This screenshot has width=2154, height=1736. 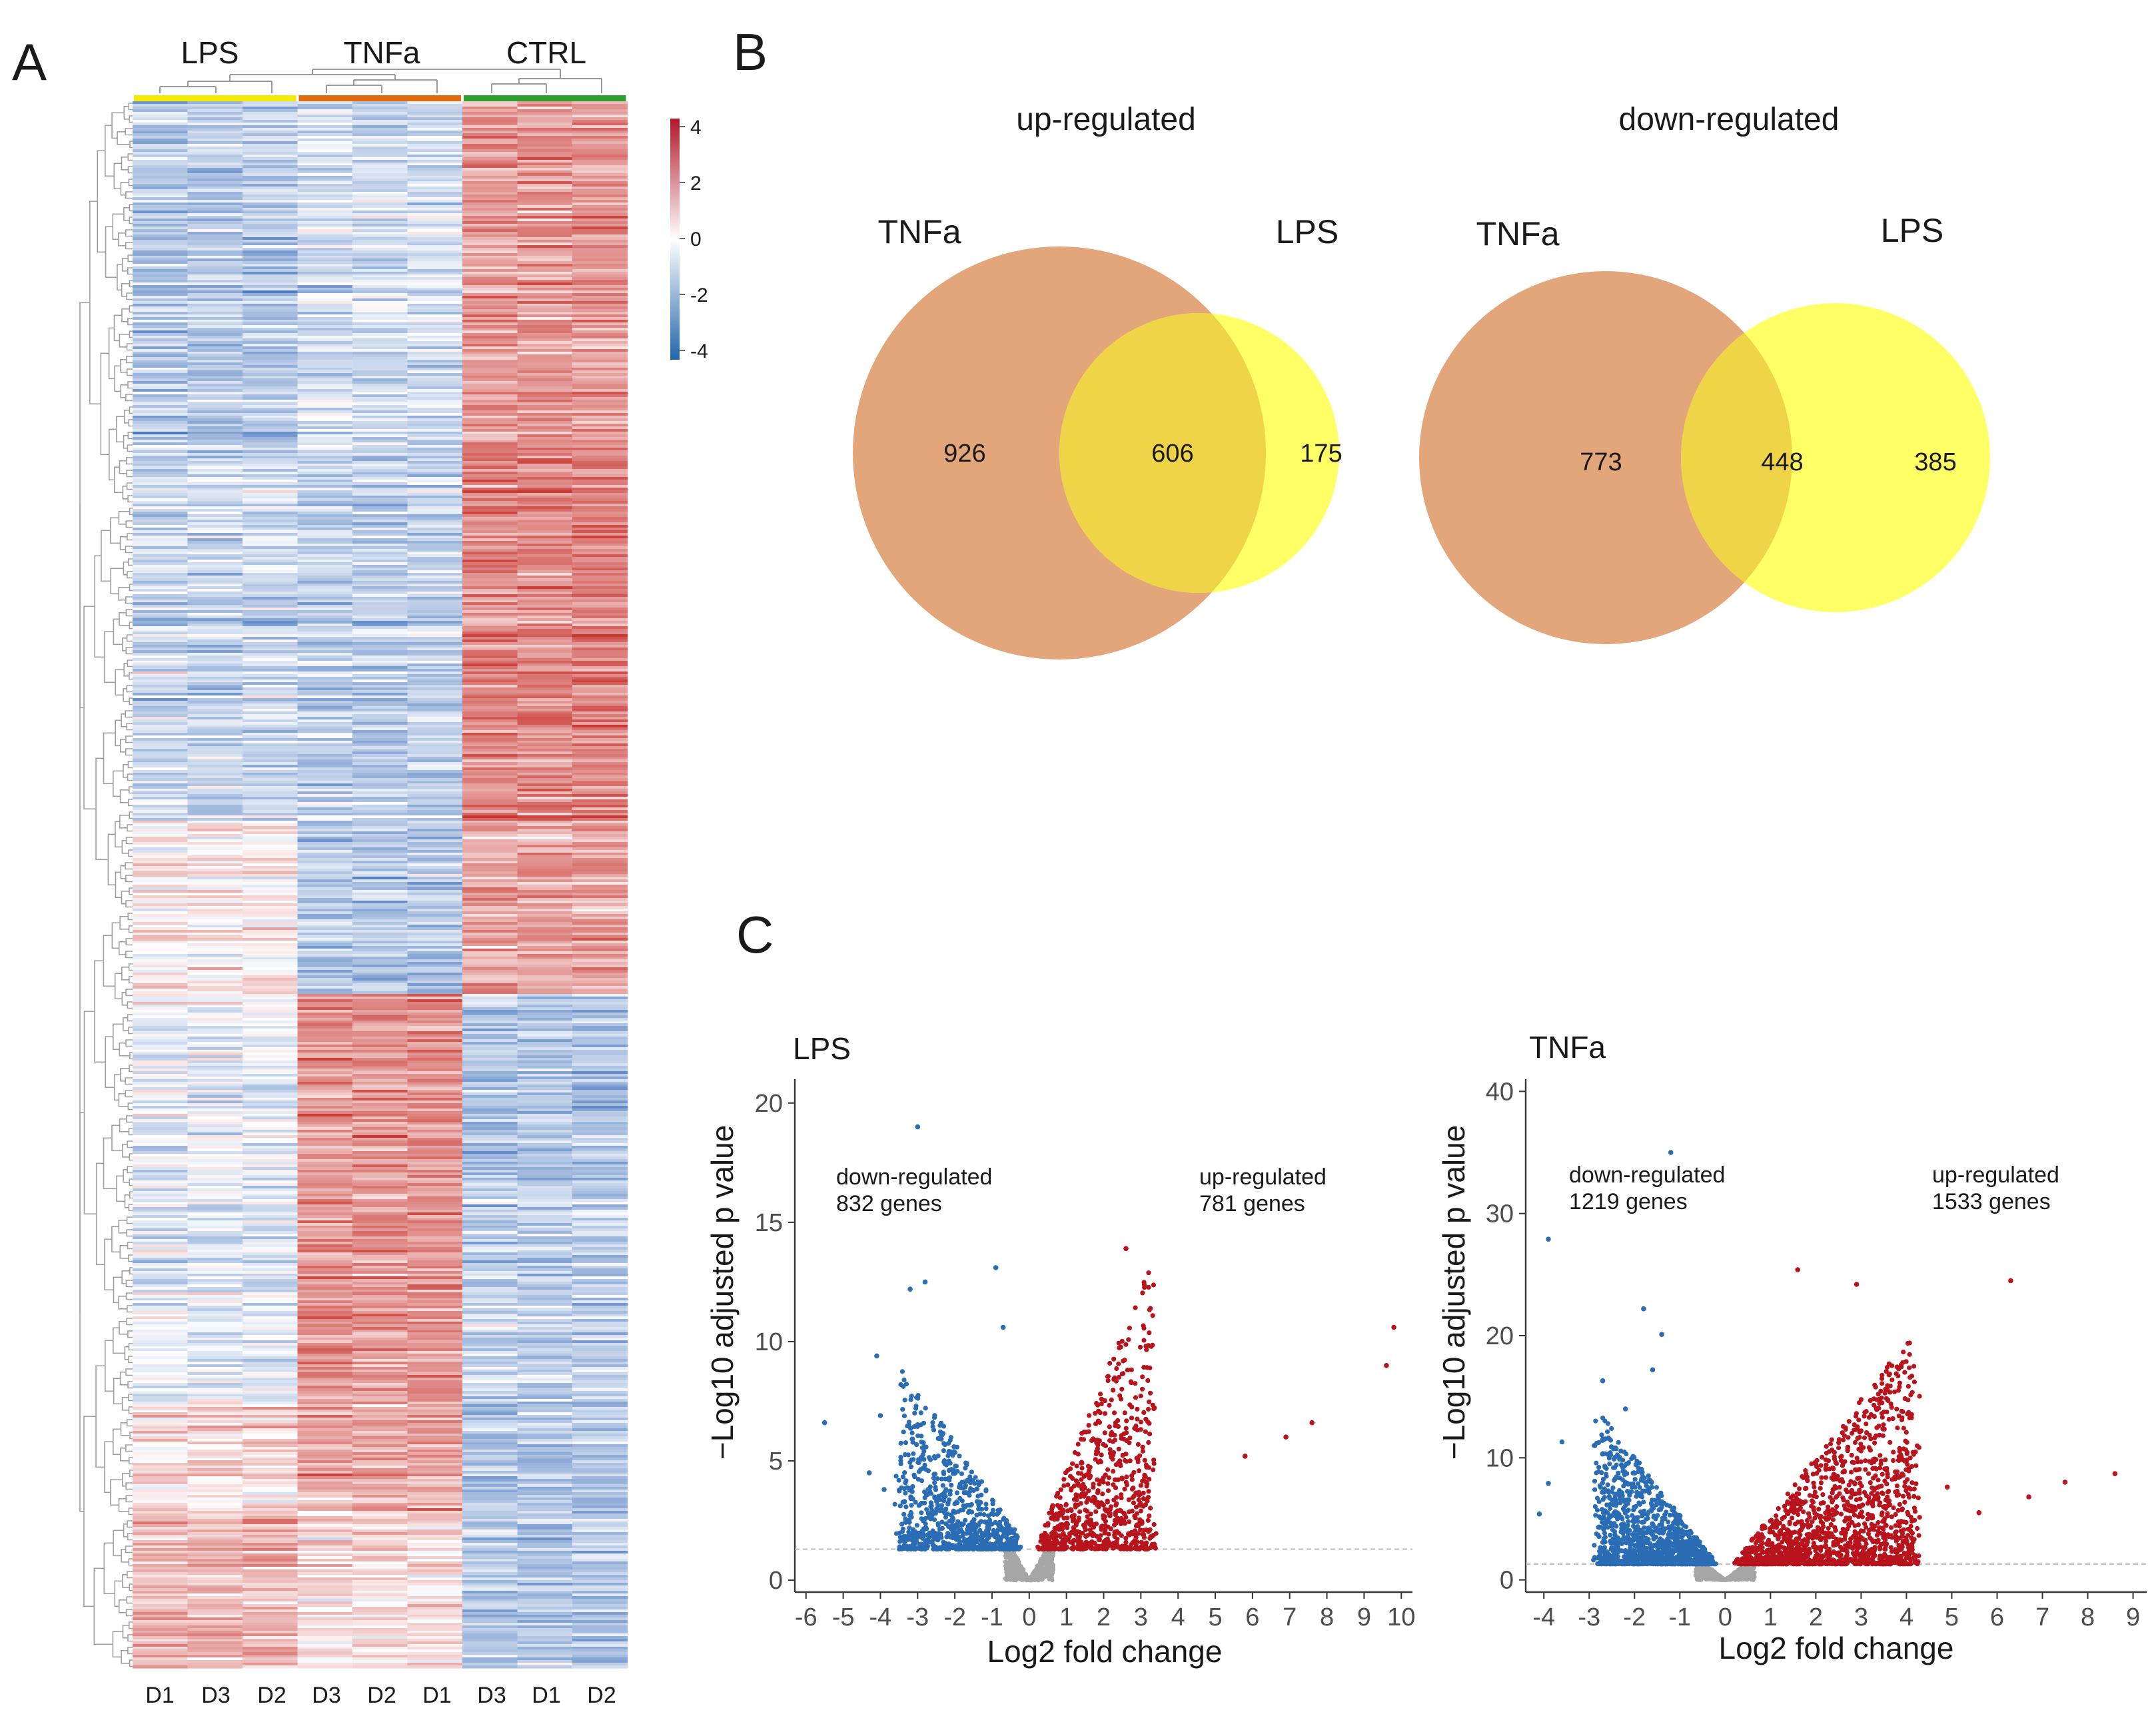 I want to click on group-color-bars, so click(x=380, y=98).